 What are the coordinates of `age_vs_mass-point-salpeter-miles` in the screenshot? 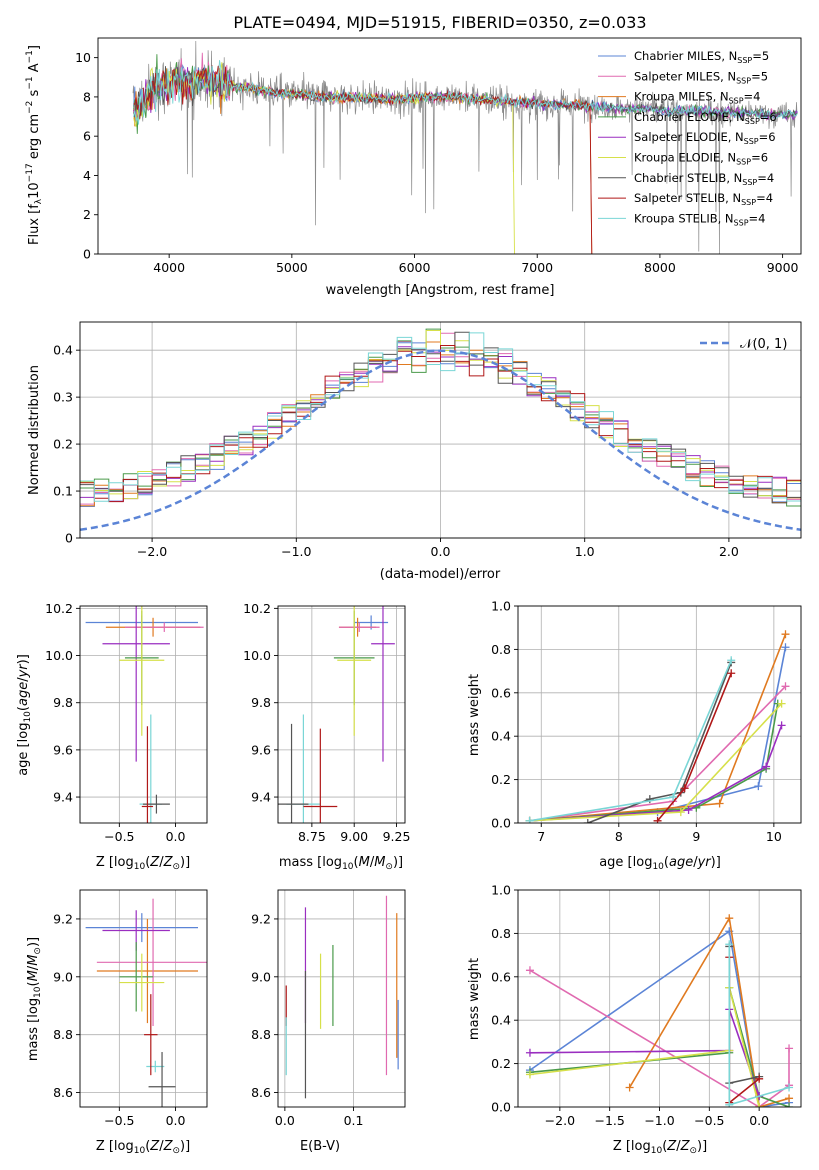 It's located at (359, 627).